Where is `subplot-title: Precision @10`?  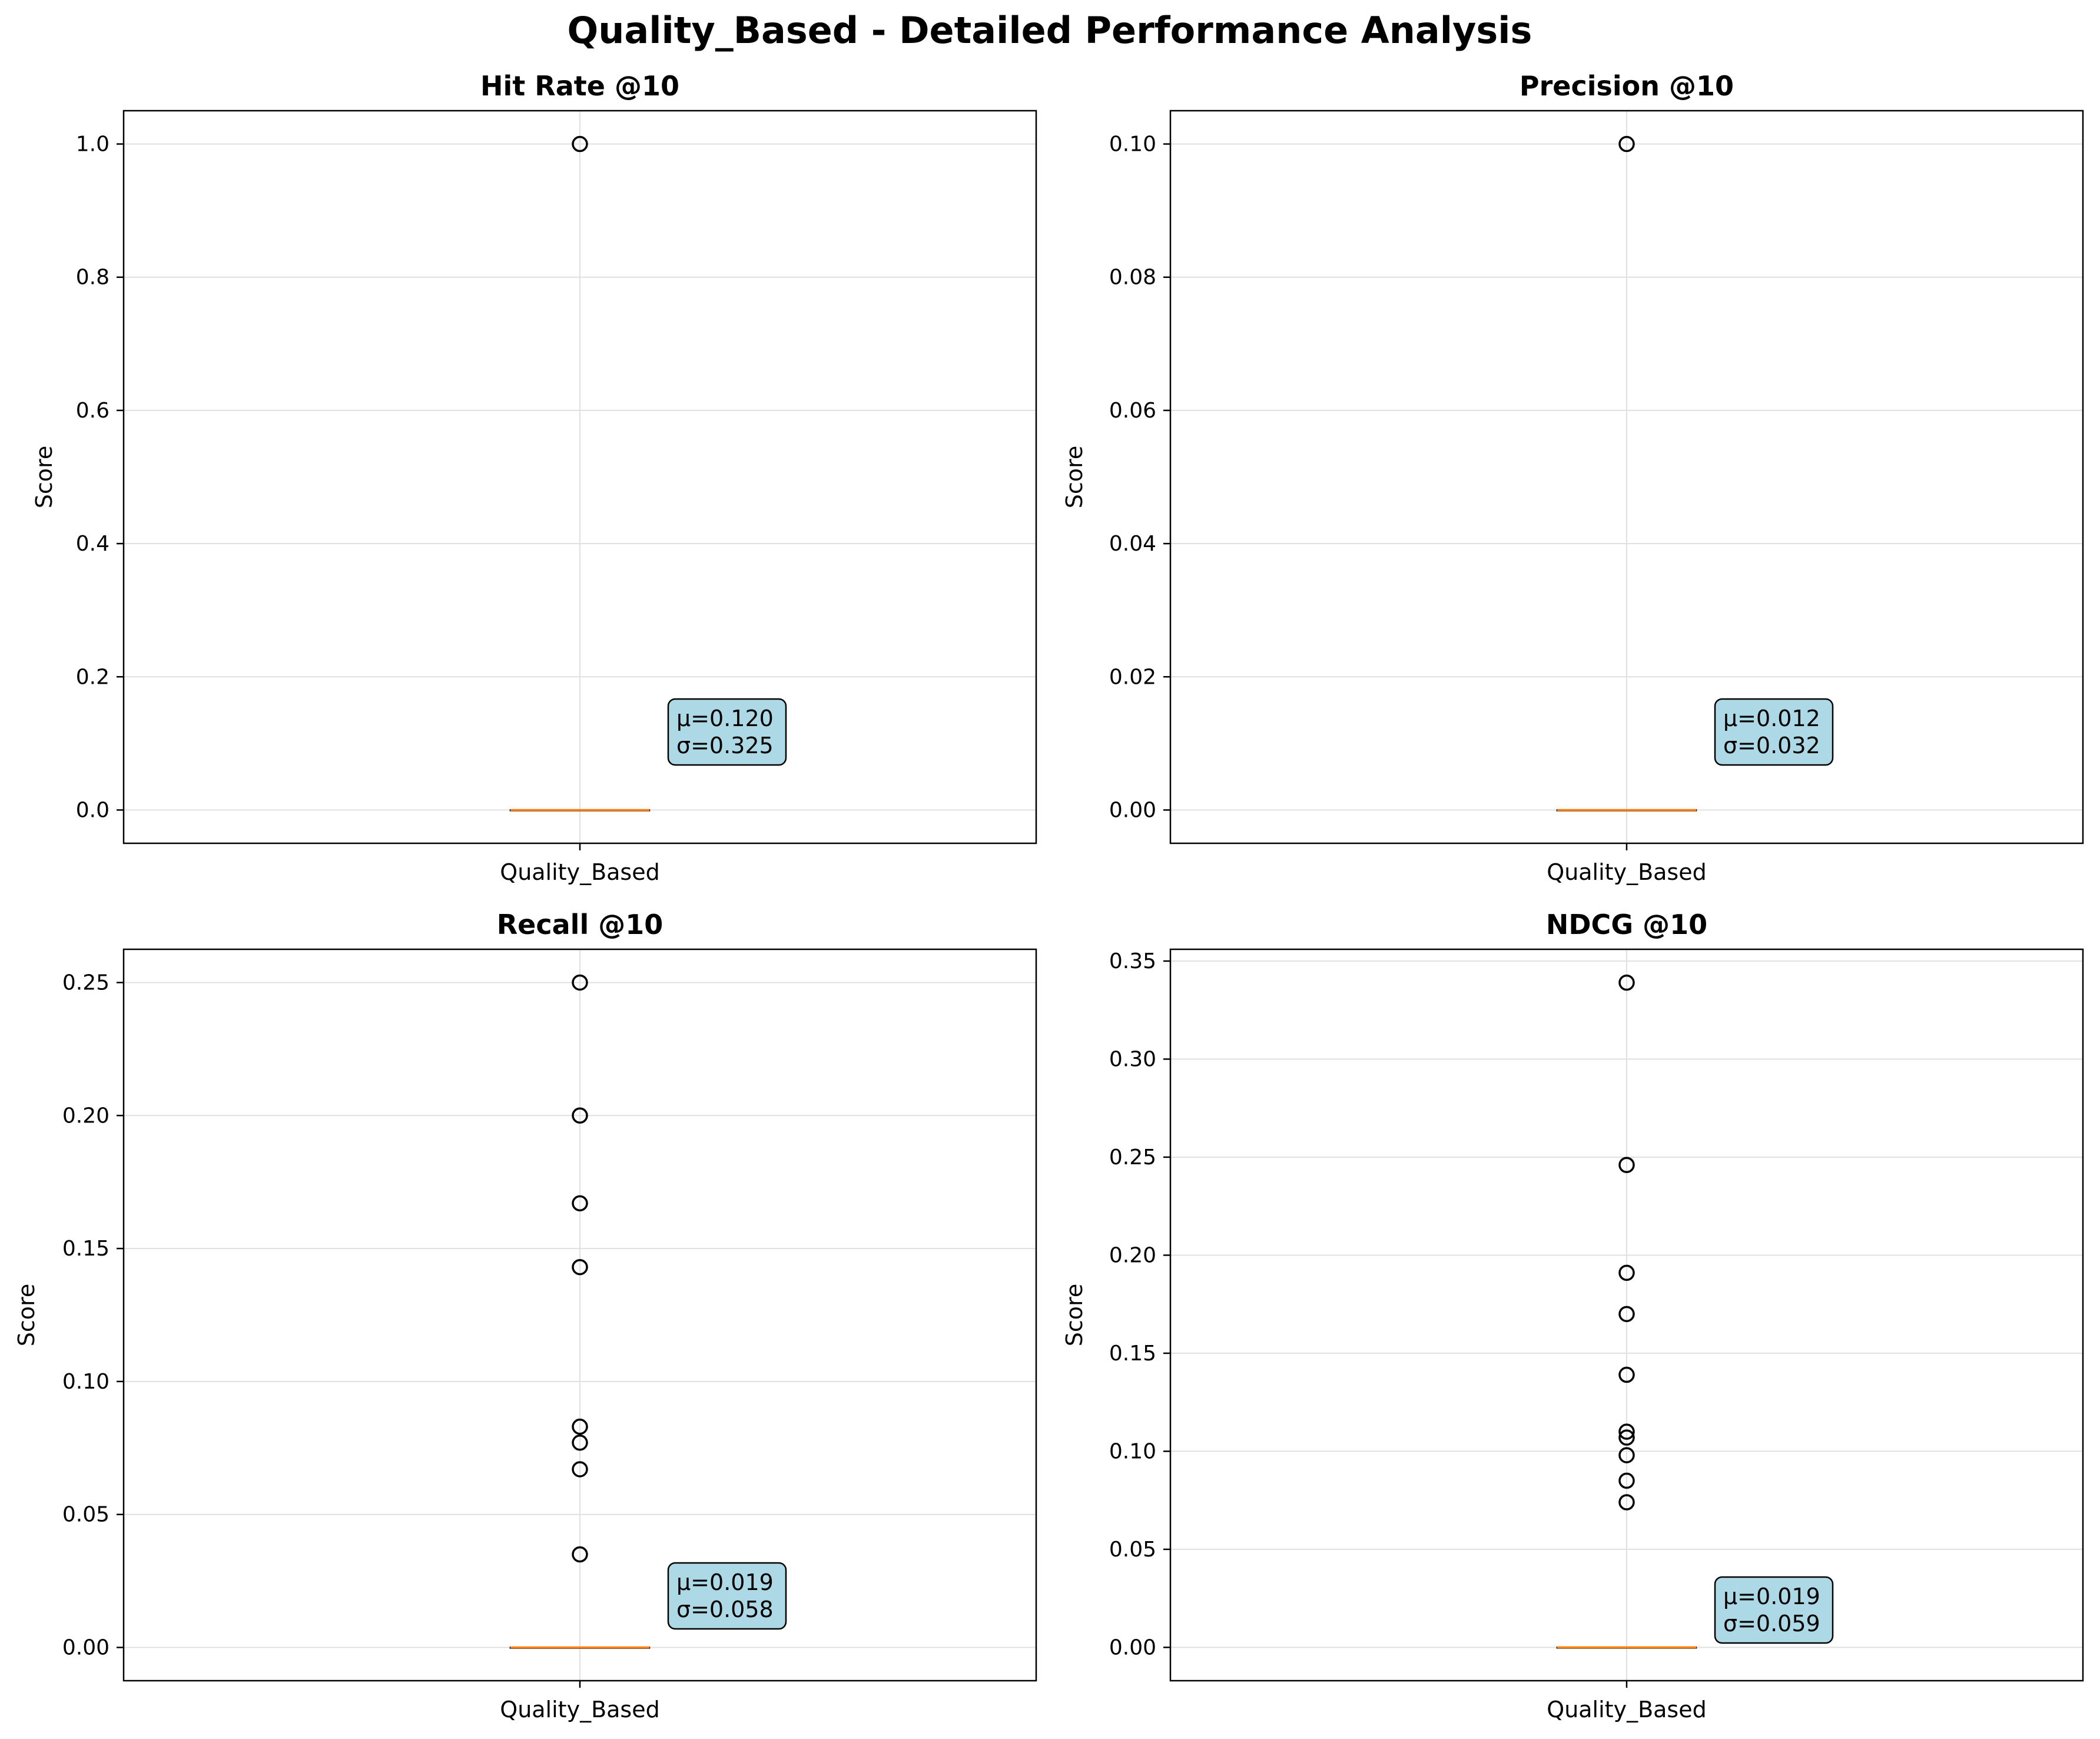
subplot-title: Precision @10 is located at coordinates (1627, 86).